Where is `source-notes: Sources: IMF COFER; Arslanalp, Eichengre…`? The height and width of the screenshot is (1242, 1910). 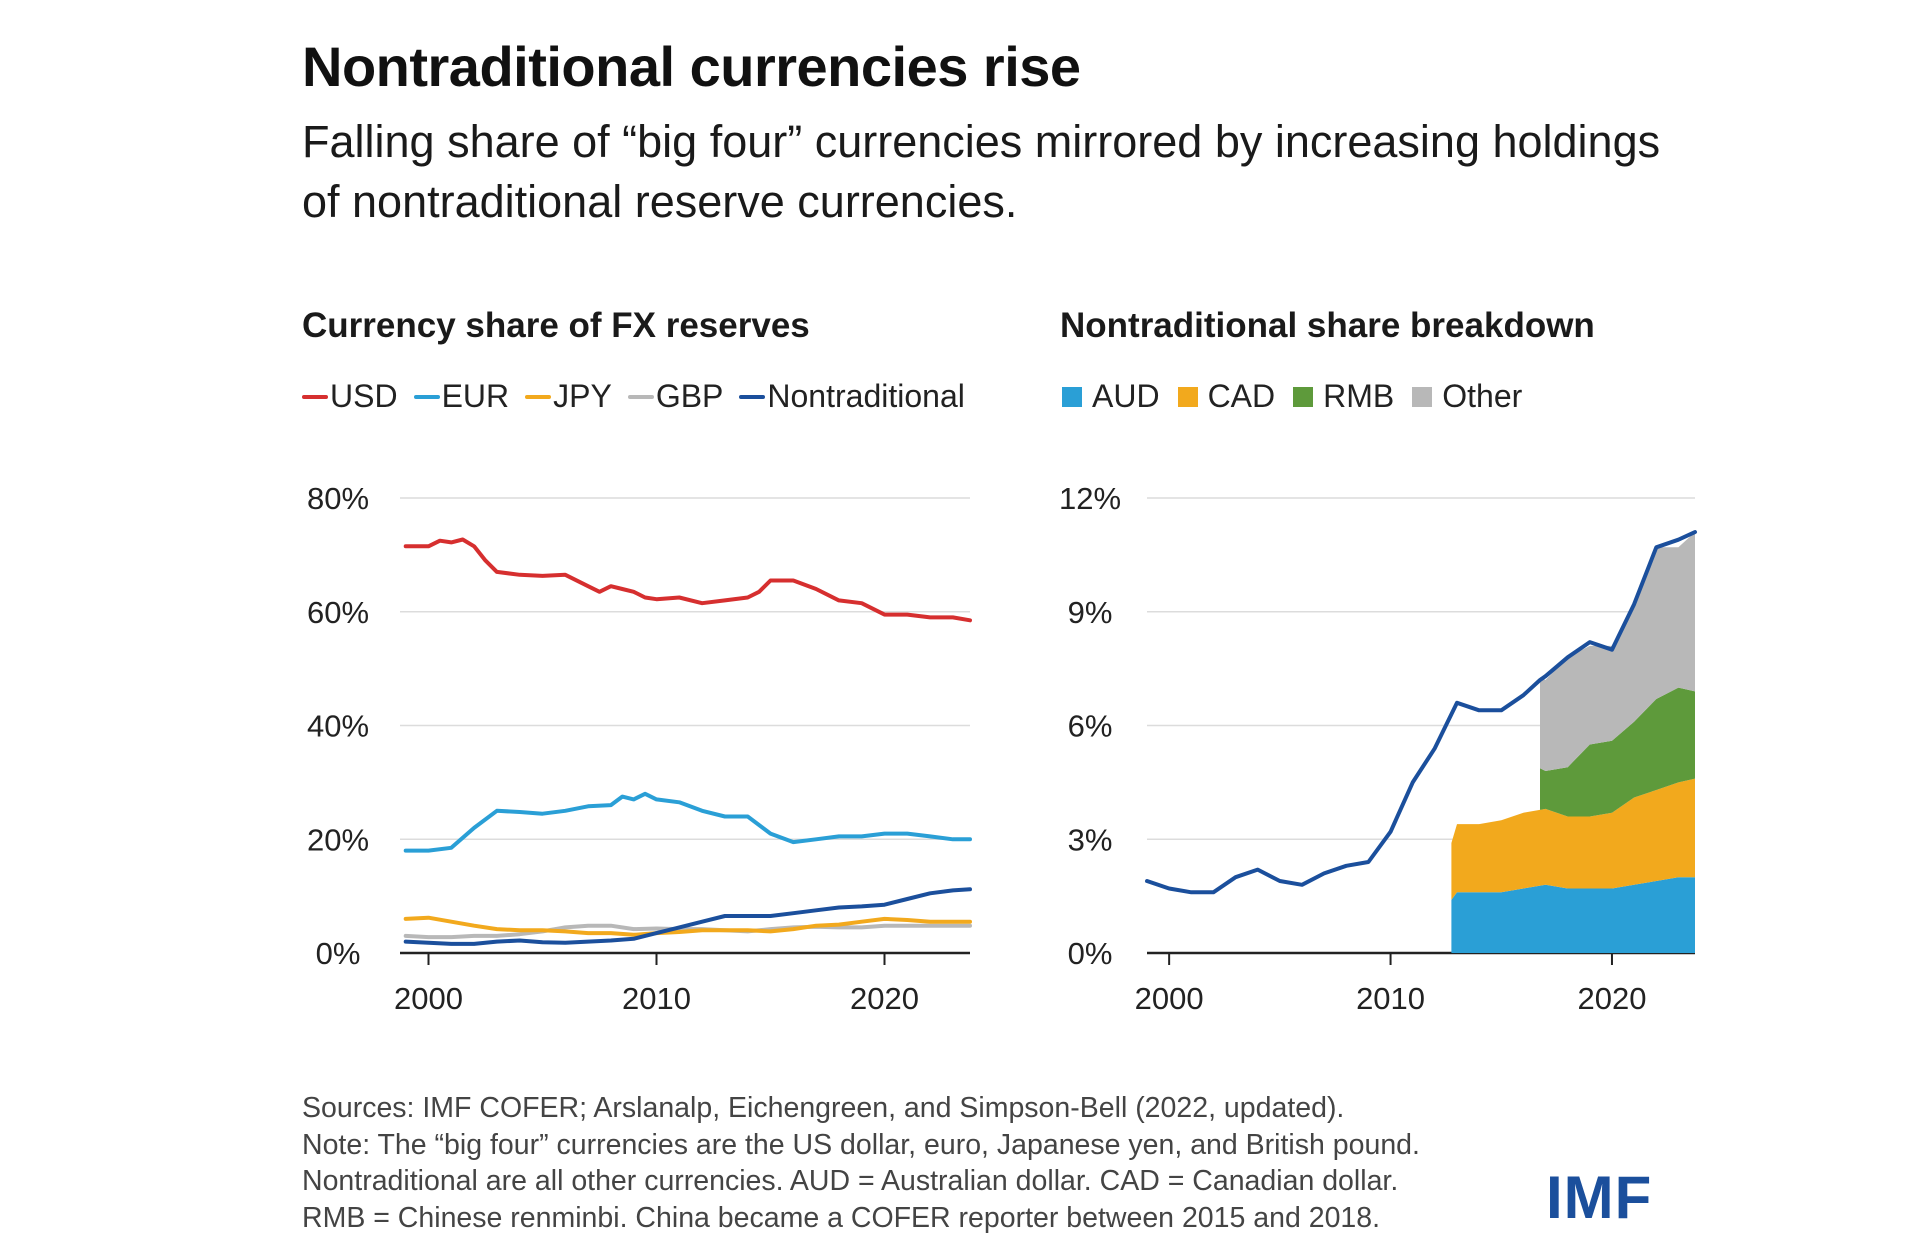 source-notes: Sources: IMF COFER; Arslanalp, Eichengre… is located at coordinates (922, 1163).